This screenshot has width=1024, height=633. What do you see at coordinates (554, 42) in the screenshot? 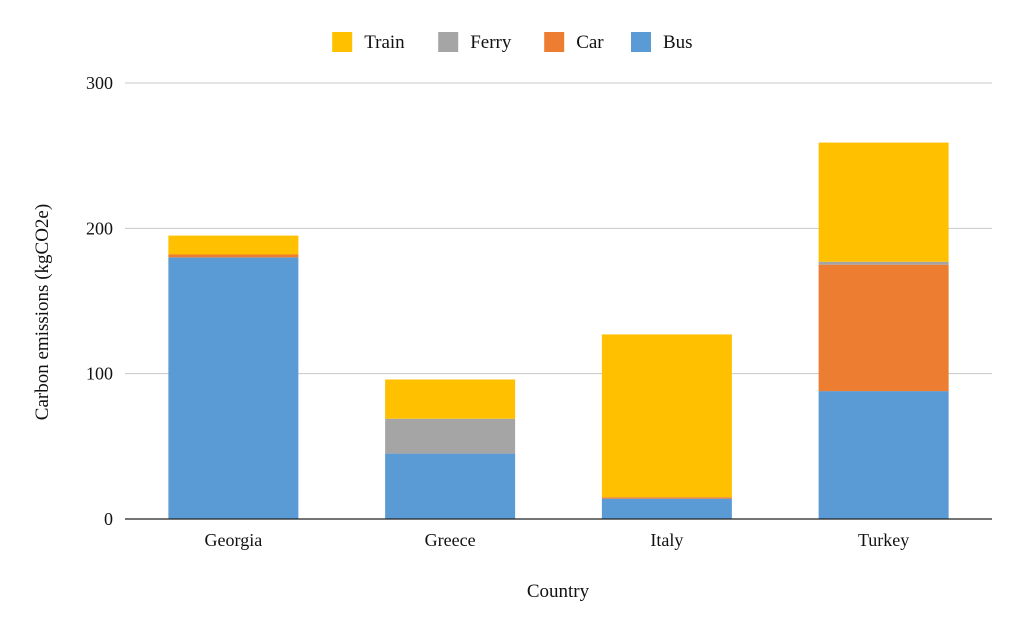
I see `legend-swatch-car` at bounding box center [554, 42].